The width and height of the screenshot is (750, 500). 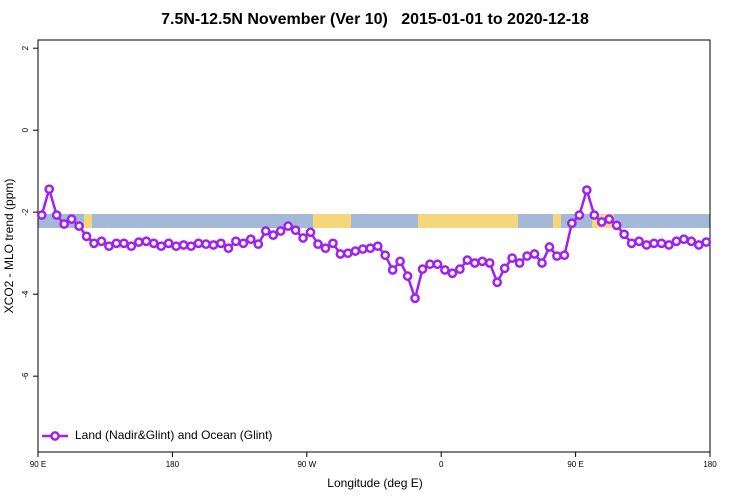 What do you see at coordinates (25, 47) in the screenshot?
I see `y-tick-label: 2` at bounding box center [25, 47].